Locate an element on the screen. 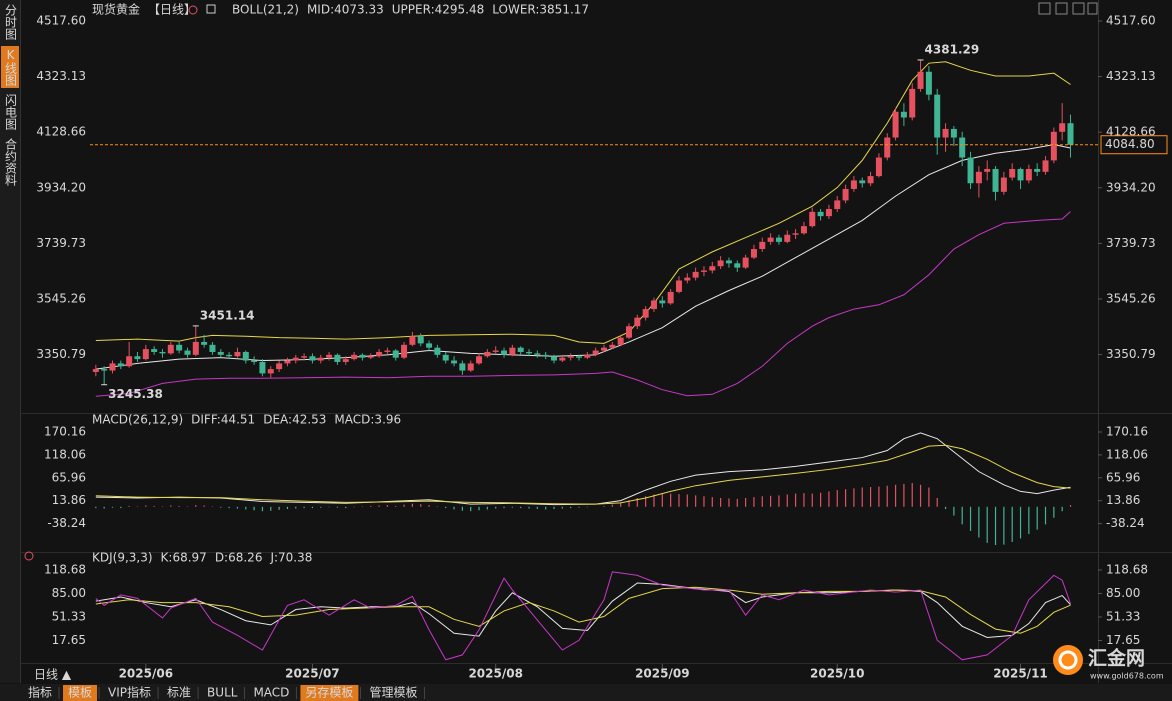 The image size is (1172, 701). y-tick-label: 3545.26 is located at coordinates (1131, 298).